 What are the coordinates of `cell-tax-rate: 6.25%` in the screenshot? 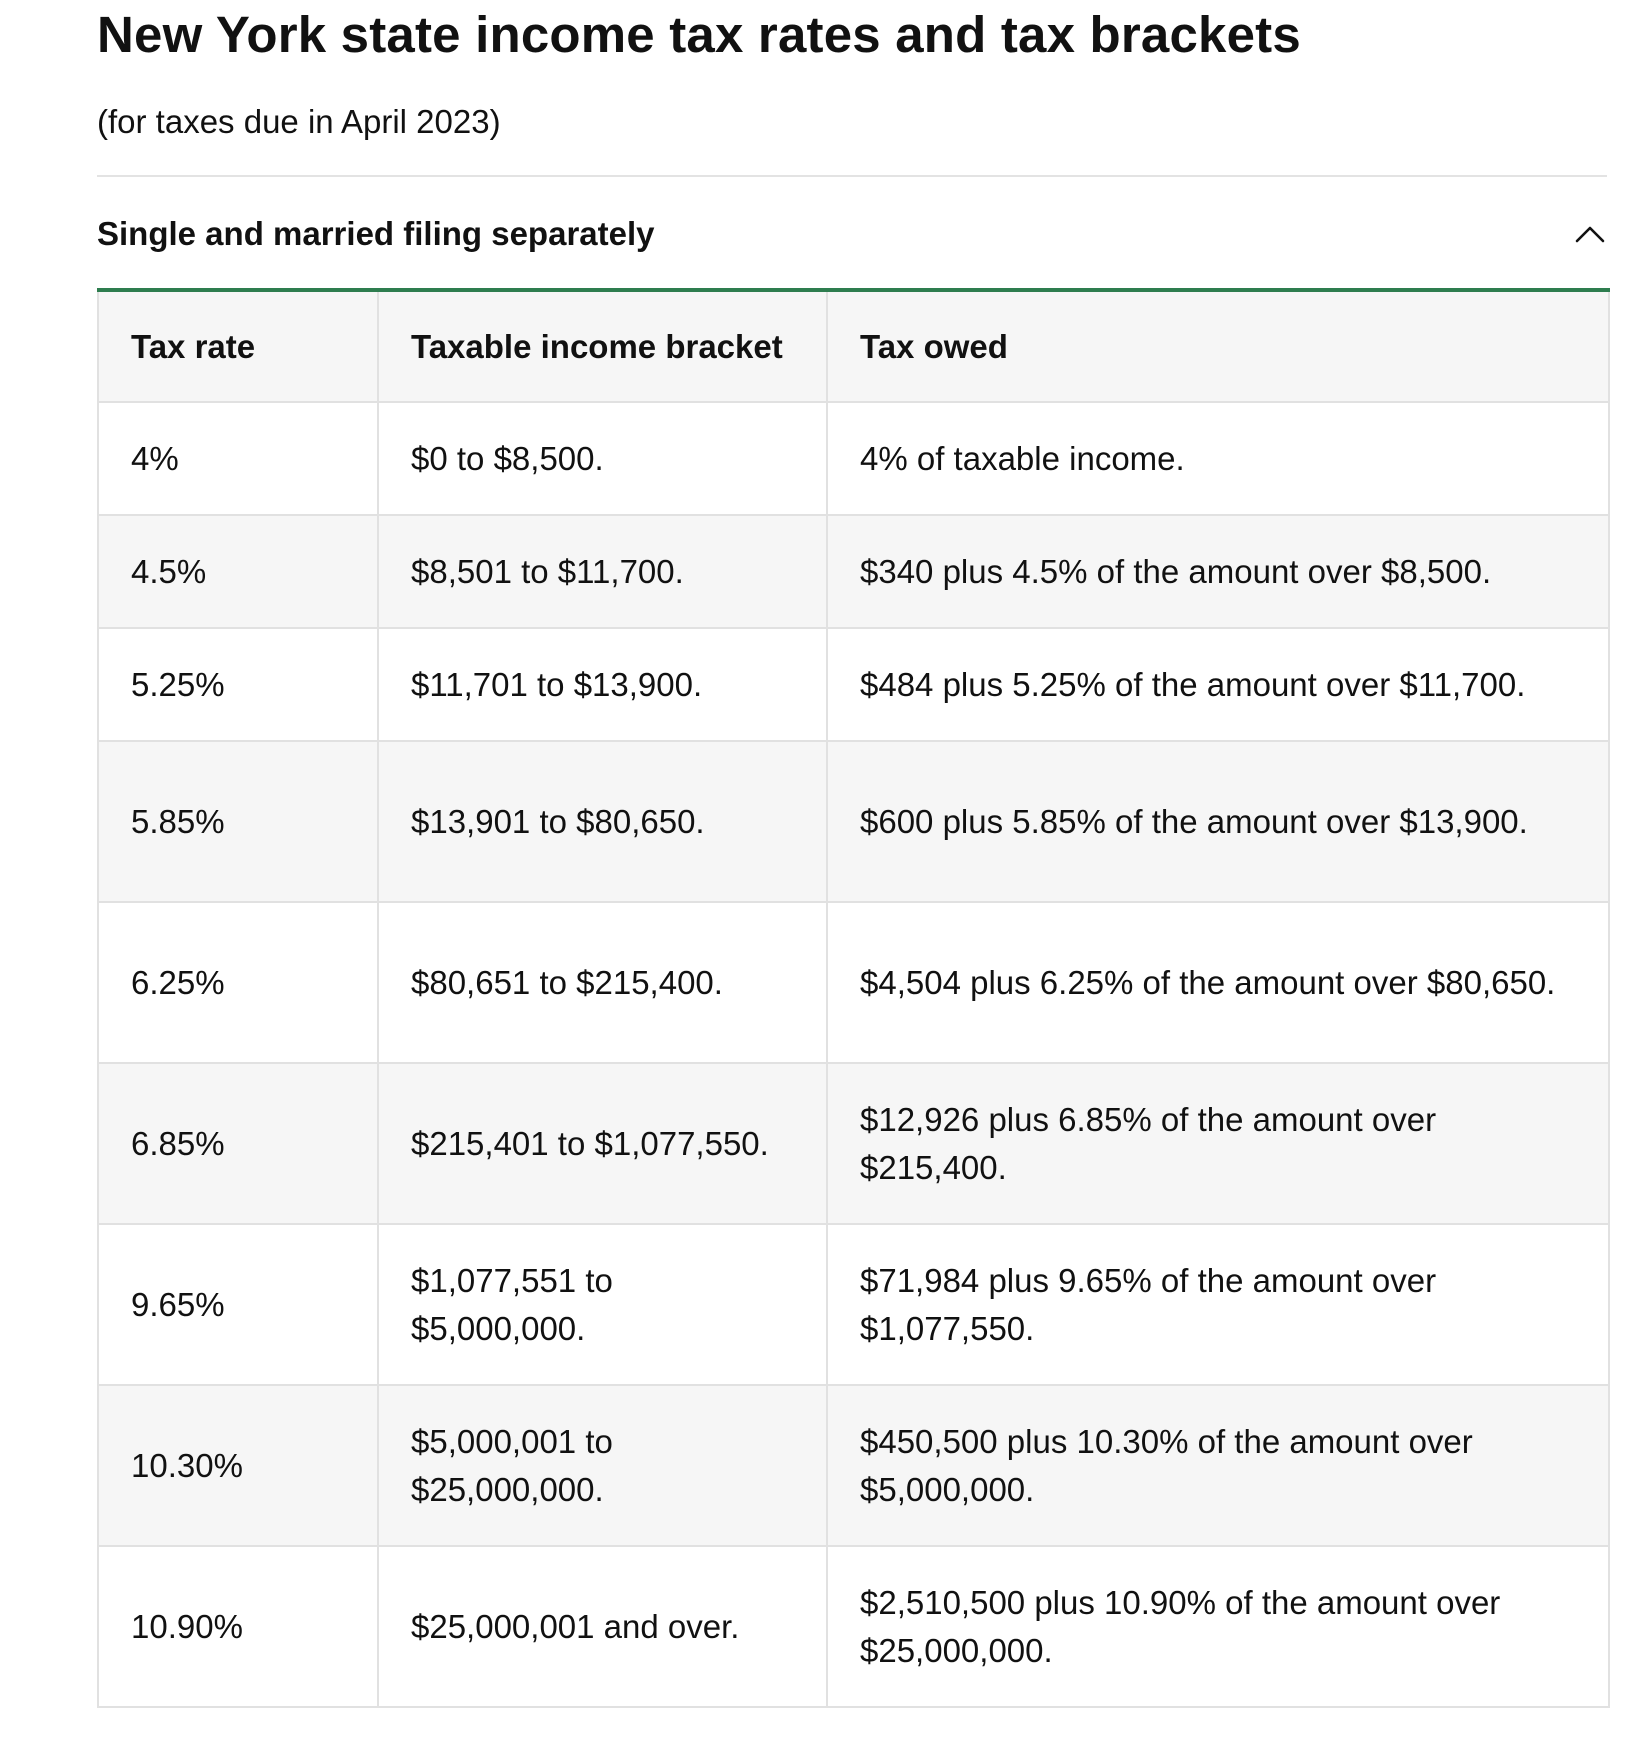 It's located at (238, 982).